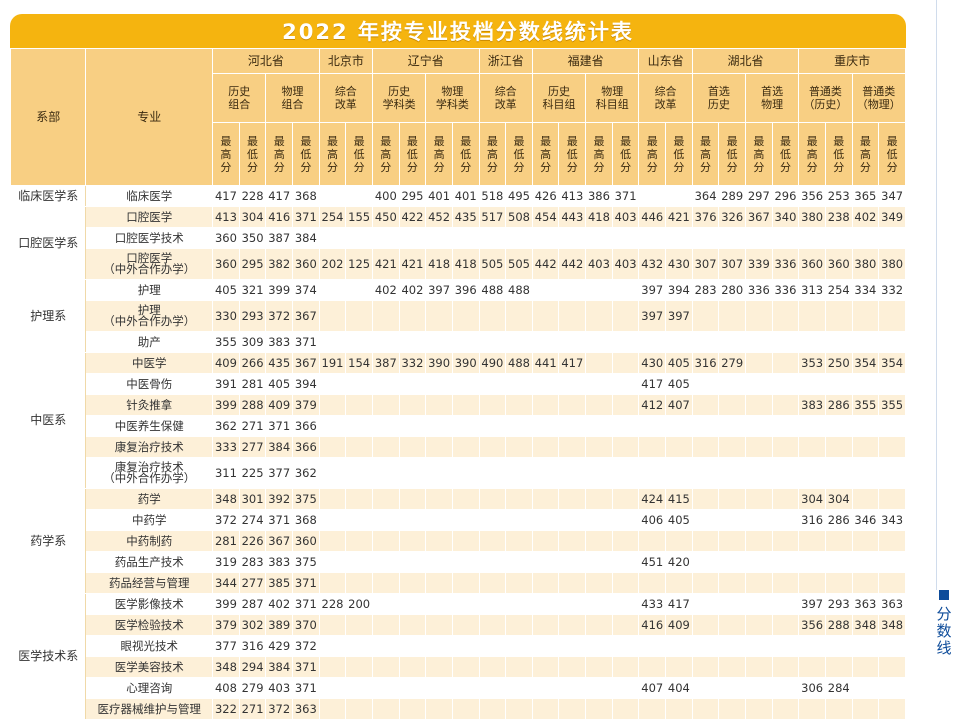 The image size is (967, 720). I want to click on score-cell: 225, so click(252, 473).